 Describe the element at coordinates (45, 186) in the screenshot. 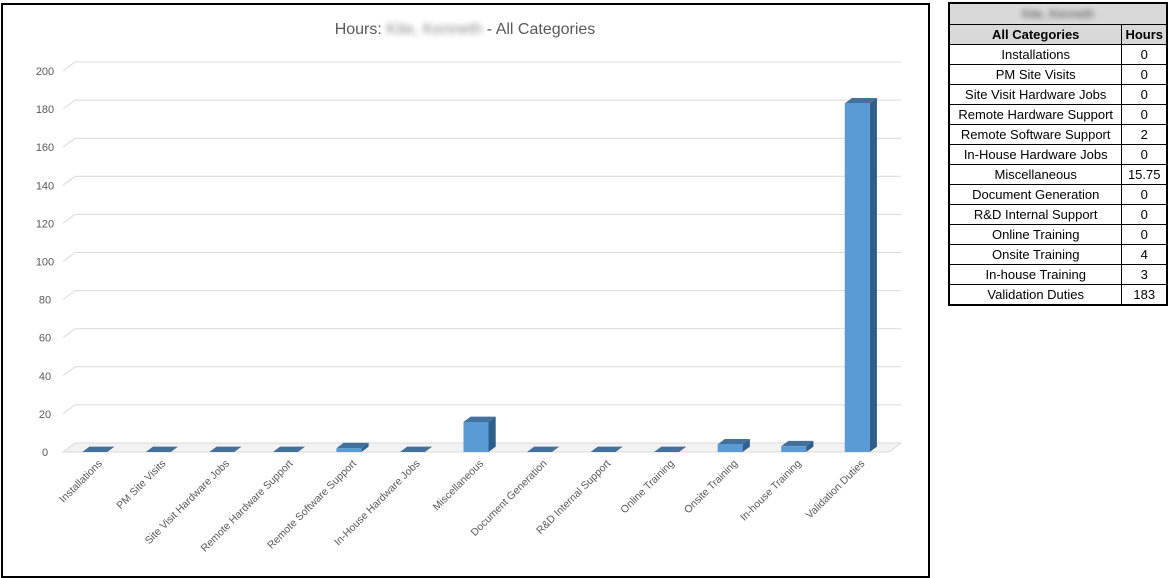

I see `y-tick-label: 140` at that location.